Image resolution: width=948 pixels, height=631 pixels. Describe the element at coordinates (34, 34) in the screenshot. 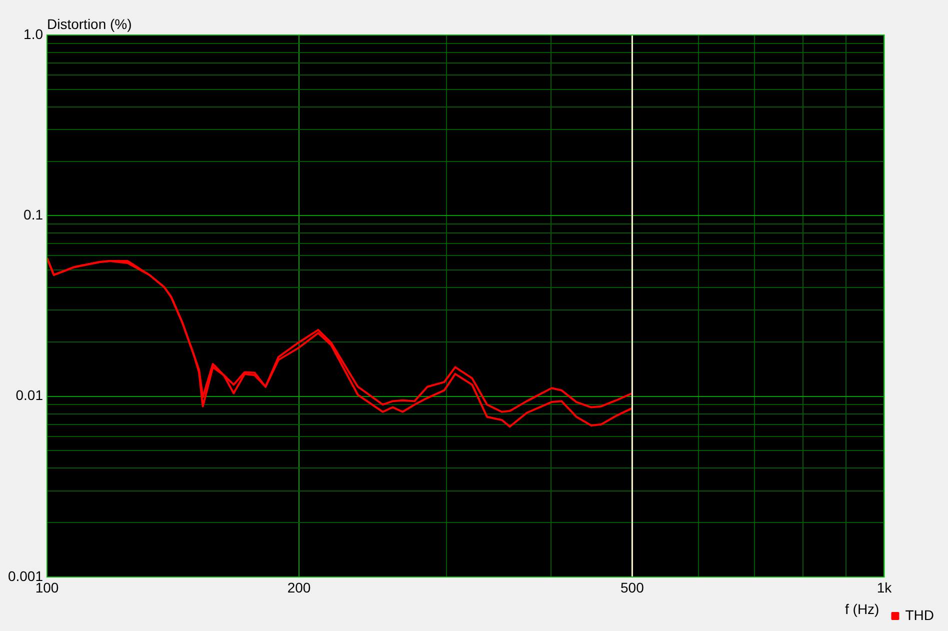

I see `y-tick-label: 1.0` at that location.